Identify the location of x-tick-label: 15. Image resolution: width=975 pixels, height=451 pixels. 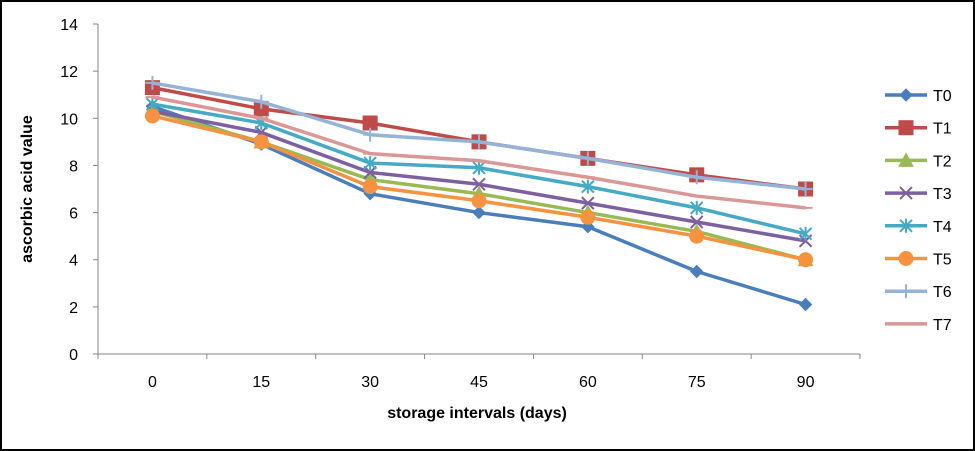
(261, 382).